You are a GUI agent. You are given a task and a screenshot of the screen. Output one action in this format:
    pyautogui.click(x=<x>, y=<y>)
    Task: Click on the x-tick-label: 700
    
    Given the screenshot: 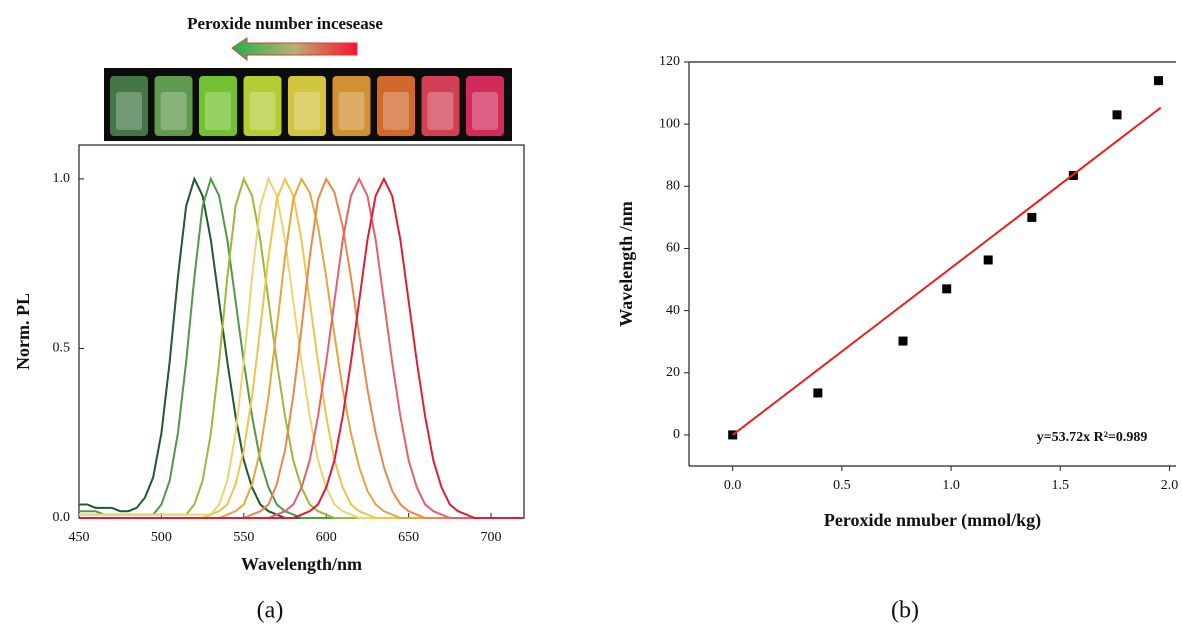 What is the action you would take?
    pyautogui.click(x=491, y=537)
    